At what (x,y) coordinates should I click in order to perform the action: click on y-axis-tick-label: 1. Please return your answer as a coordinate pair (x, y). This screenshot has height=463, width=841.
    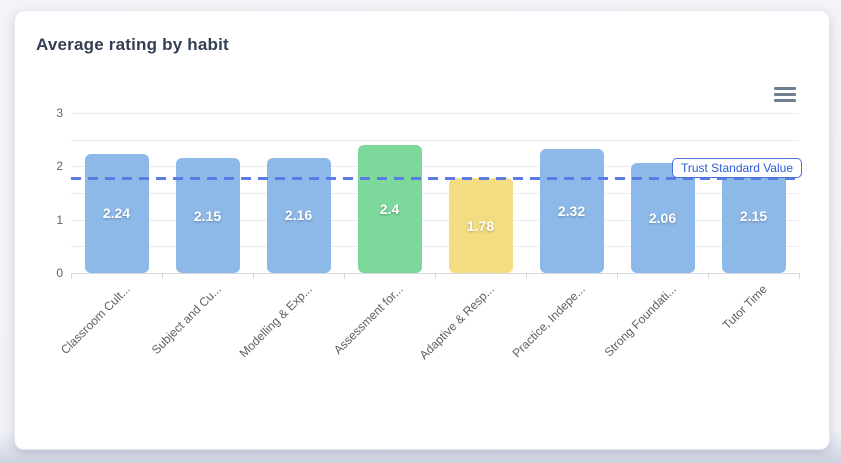
    Looking at the image, I should click on (59, 219).